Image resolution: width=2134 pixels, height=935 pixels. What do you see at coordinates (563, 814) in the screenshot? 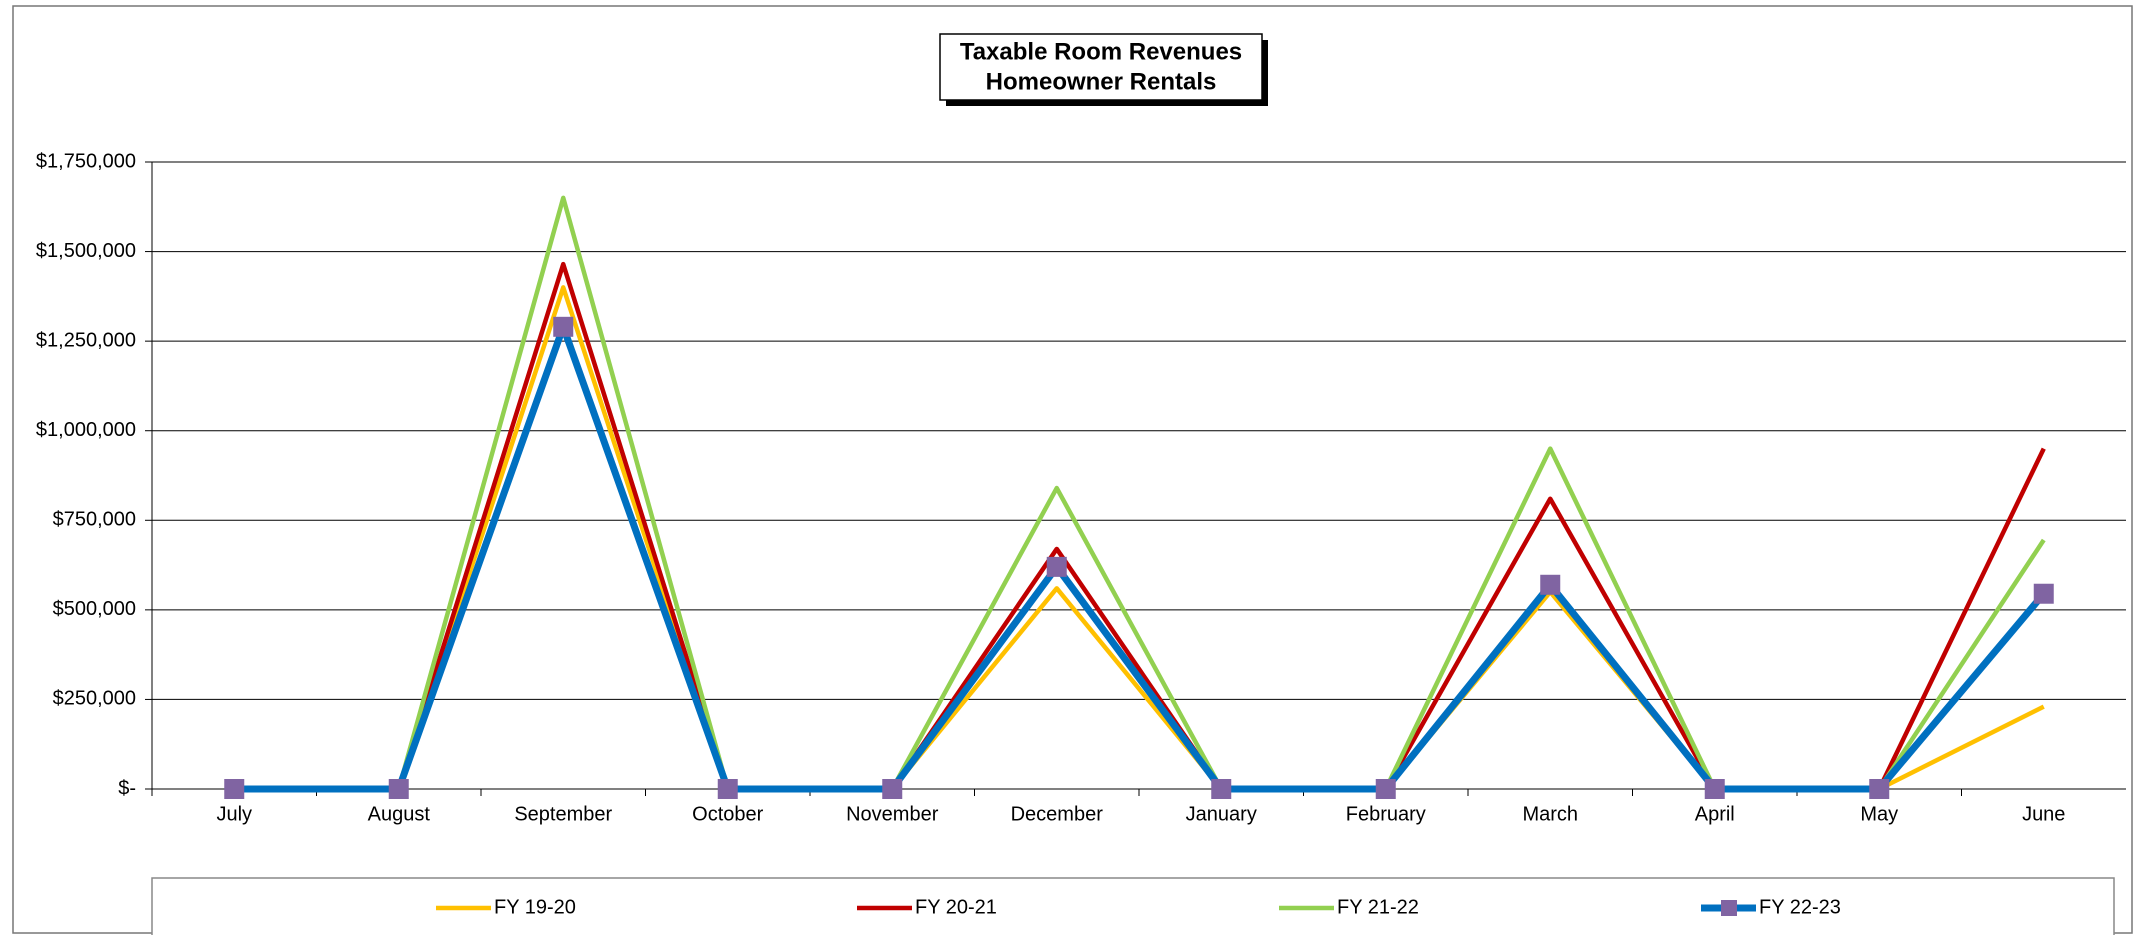
I see `x-tick-label: September` at bounding box center [563, 814].